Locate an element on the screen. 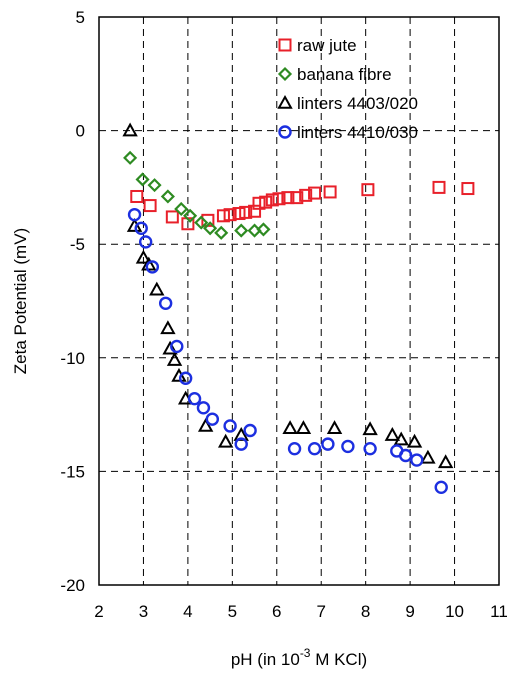 This screenshot has height=677, width=514. x-tick-label: 2 is located at coordinates (98, 611).